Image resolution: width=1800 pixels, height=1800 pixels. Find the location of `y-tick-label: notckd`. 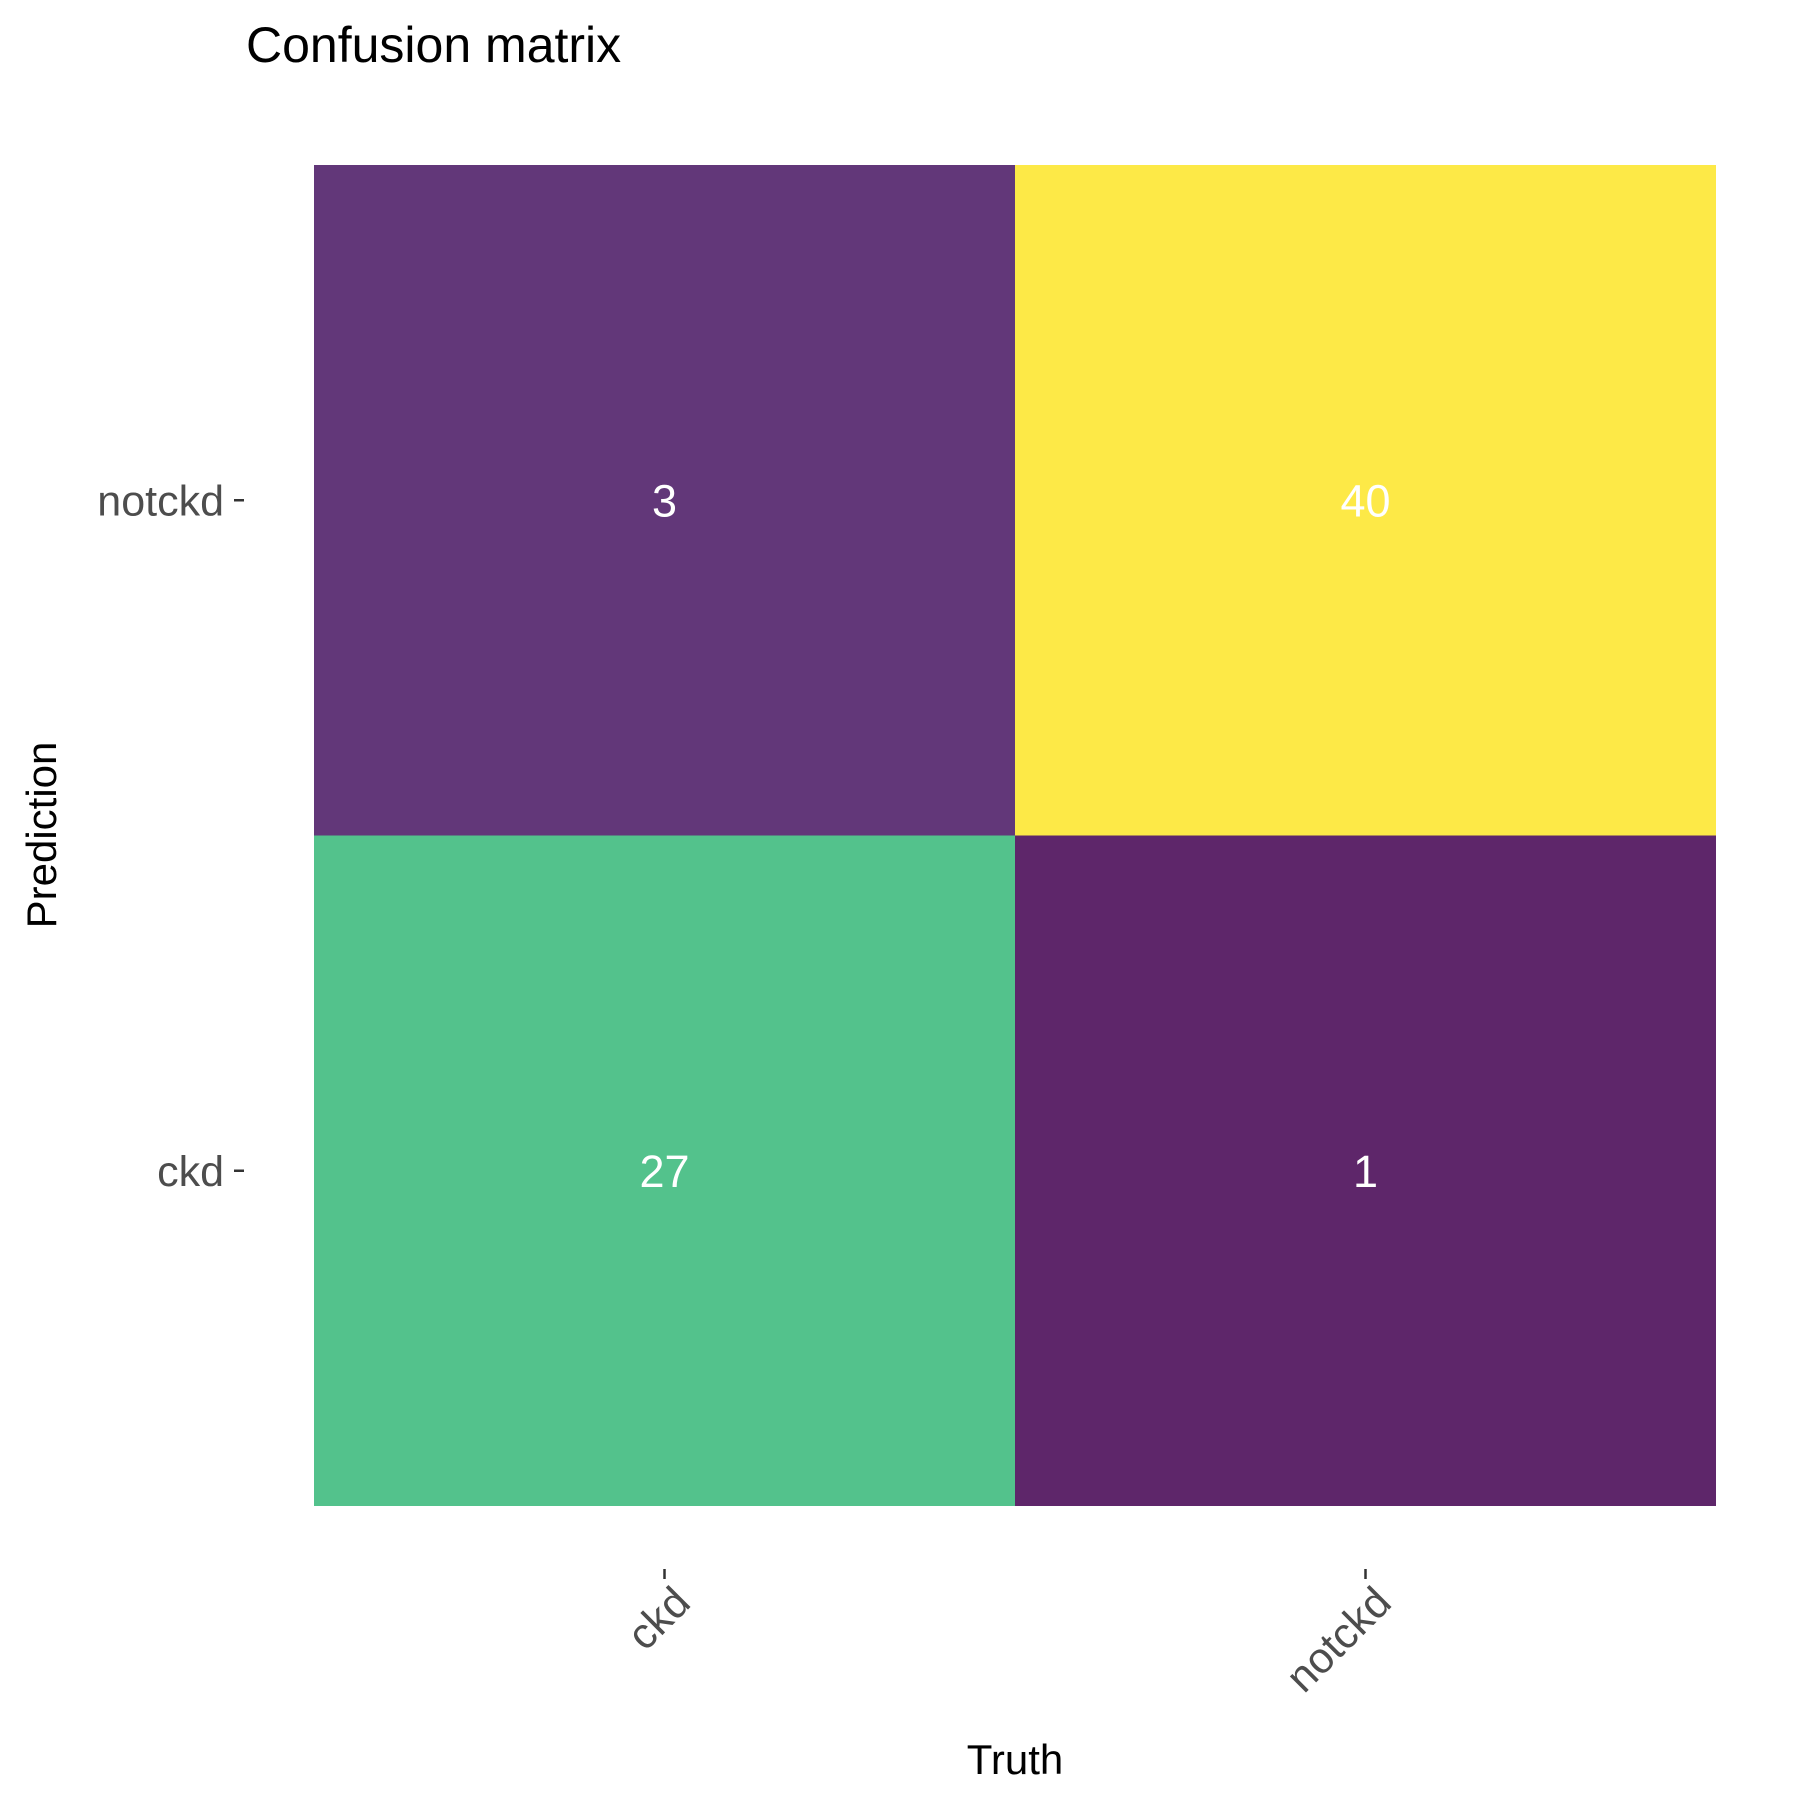

y-tick-label: notckd is located at coordinates (160, 501).